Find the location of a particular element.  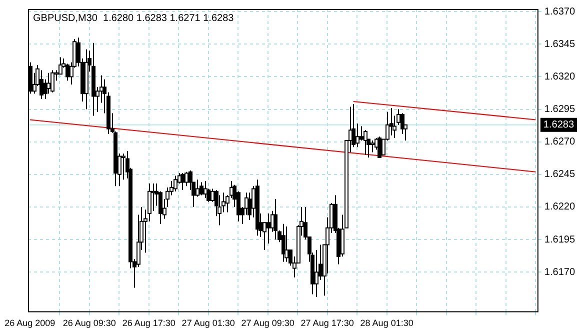

x-tick-label: 27 Aug 17:30 is located at coordinates (327, 323).